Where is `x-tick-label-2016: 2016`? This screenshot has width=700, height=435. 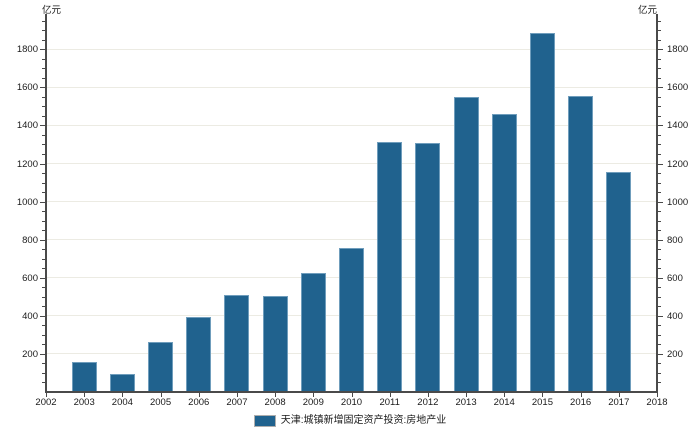 x-tick-label-2016: 2016 is located at coordinates (581, 402).